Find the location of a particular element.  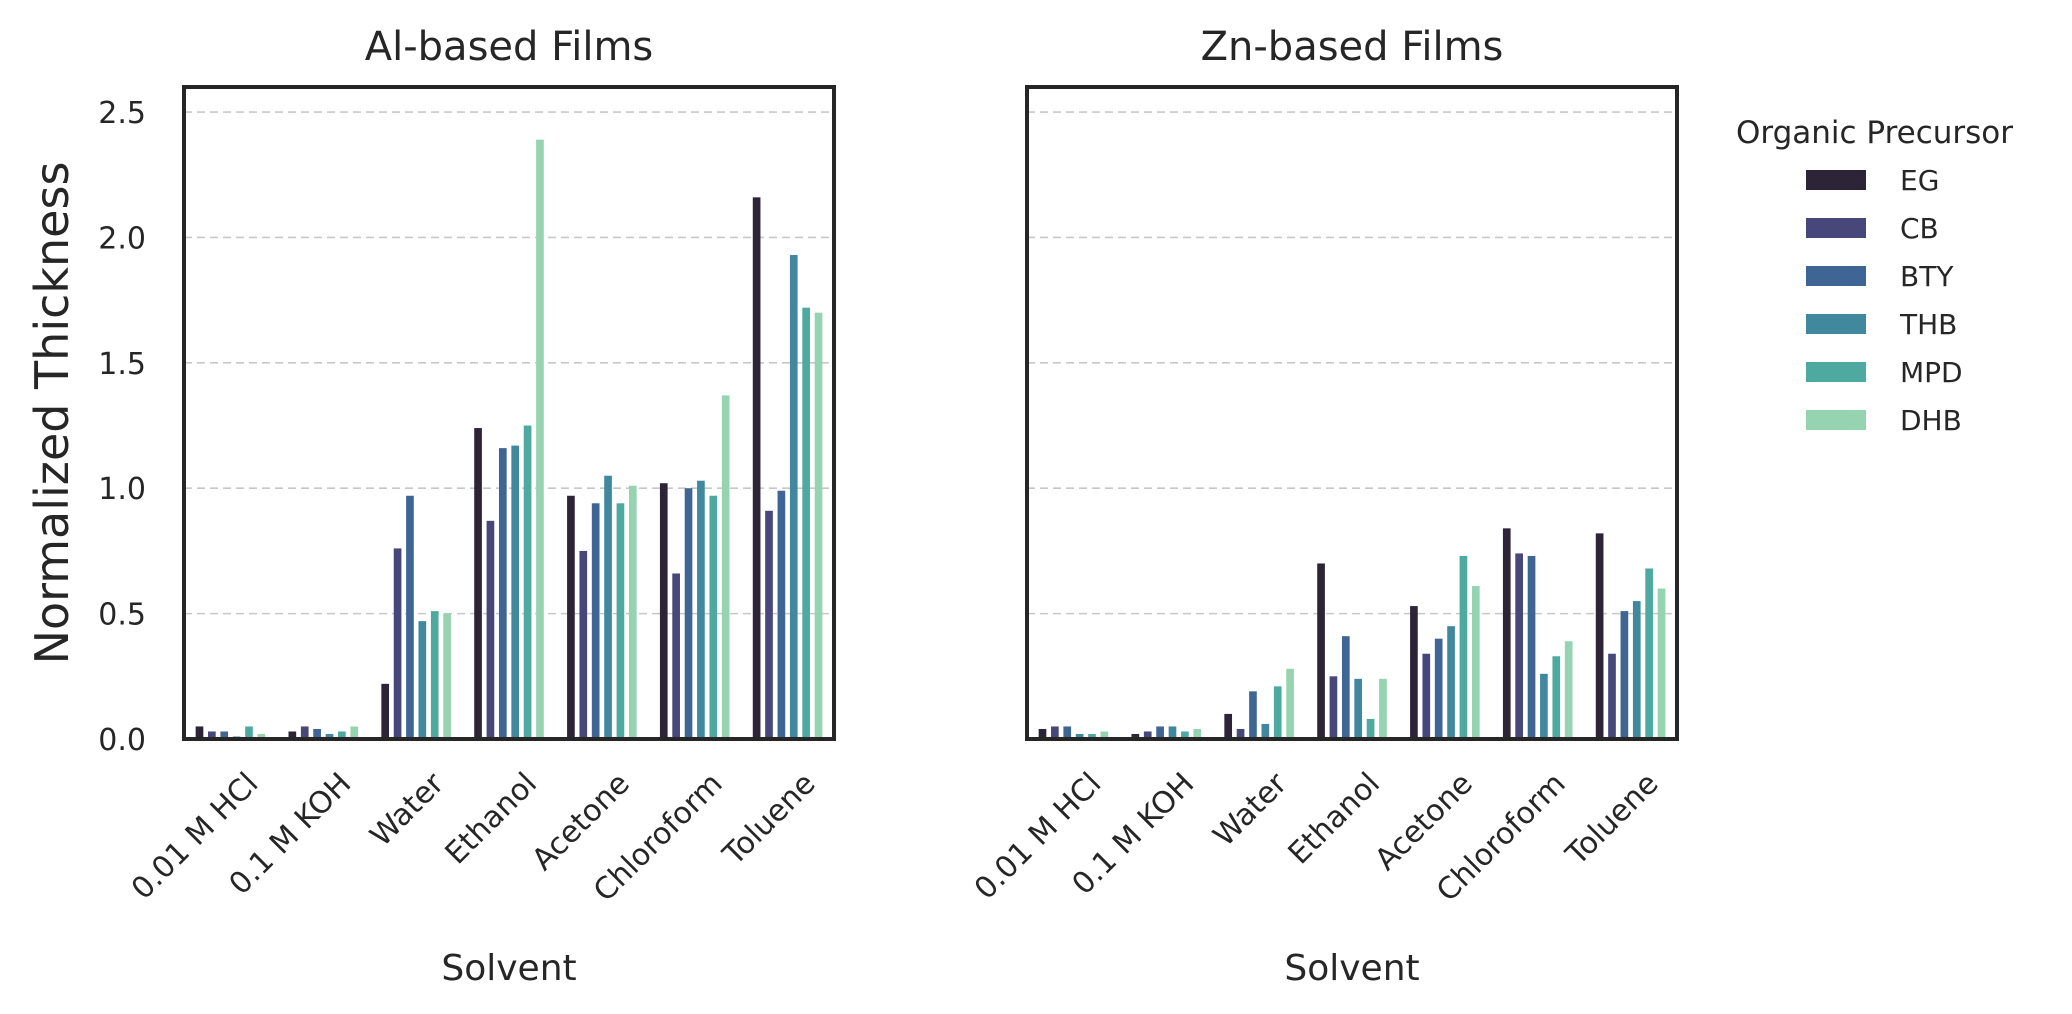

legend-label-cb: CB is located at coordinates (1919, 228).